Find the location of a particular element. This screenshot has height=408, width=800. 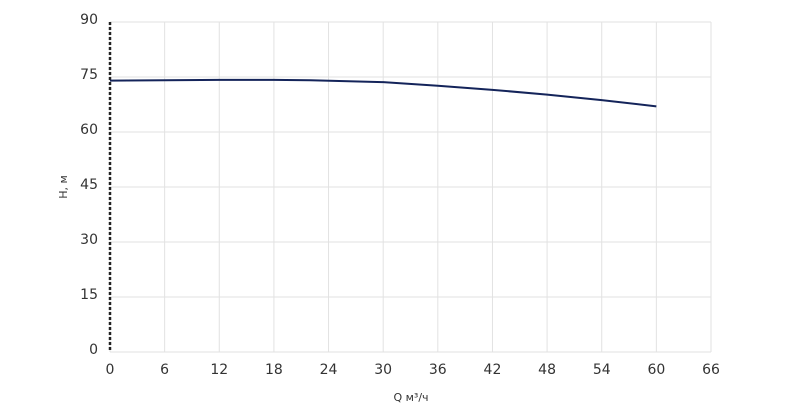

x-tick-label: 54 is located at coordinates (602, 370).